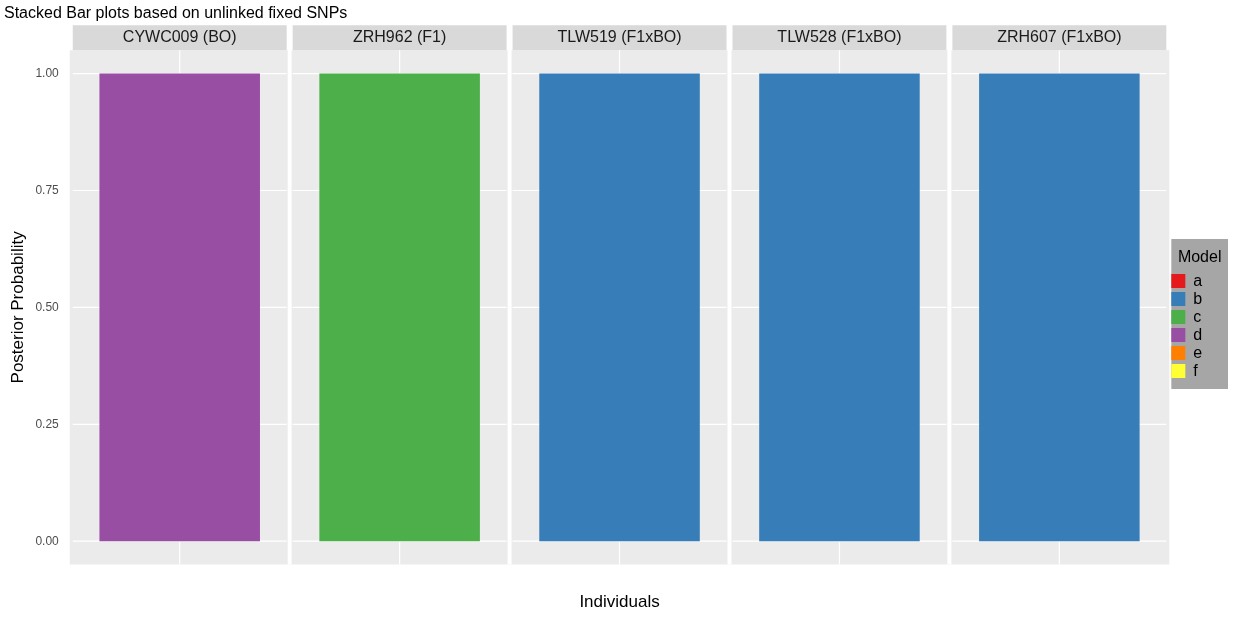 This screenshot has width=1250, height=621. I want to click on y-tick-label: 0.00, so click(47, 540).